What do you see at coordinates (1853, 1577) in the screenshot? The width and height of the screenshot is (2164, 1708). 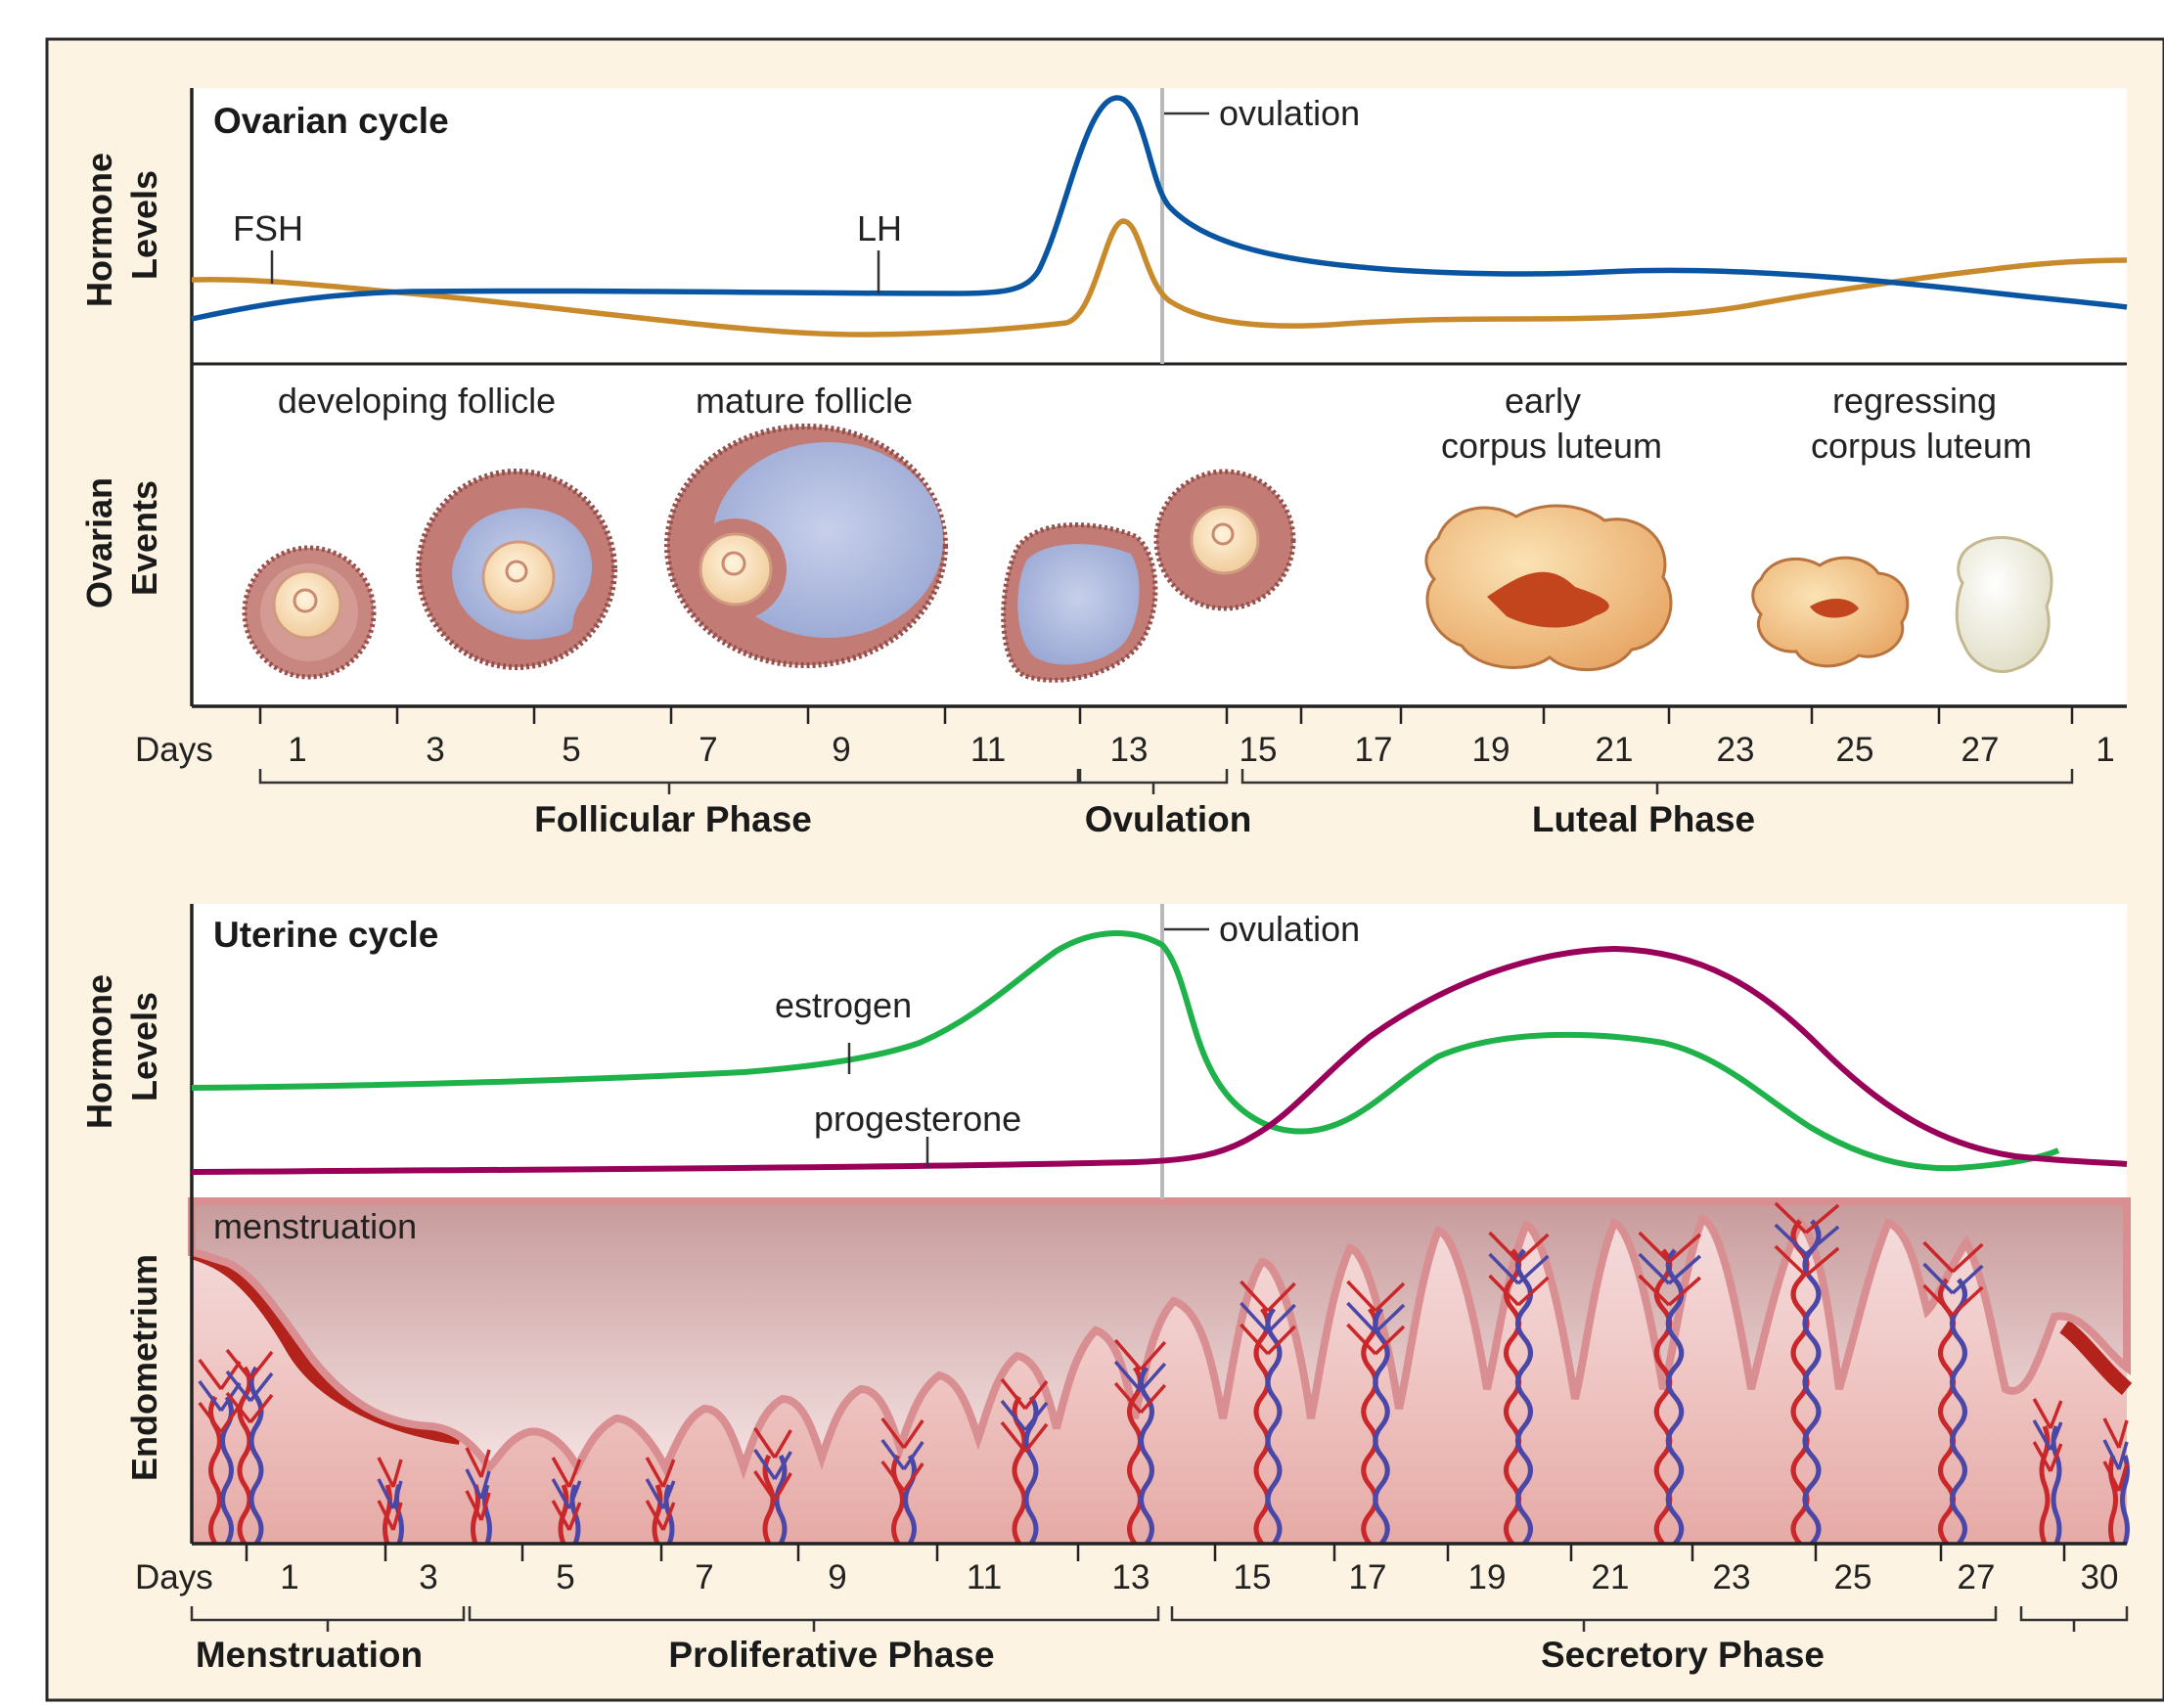 I see `uterine-day-label-12: 25` at bounding box center [1853, 1577].